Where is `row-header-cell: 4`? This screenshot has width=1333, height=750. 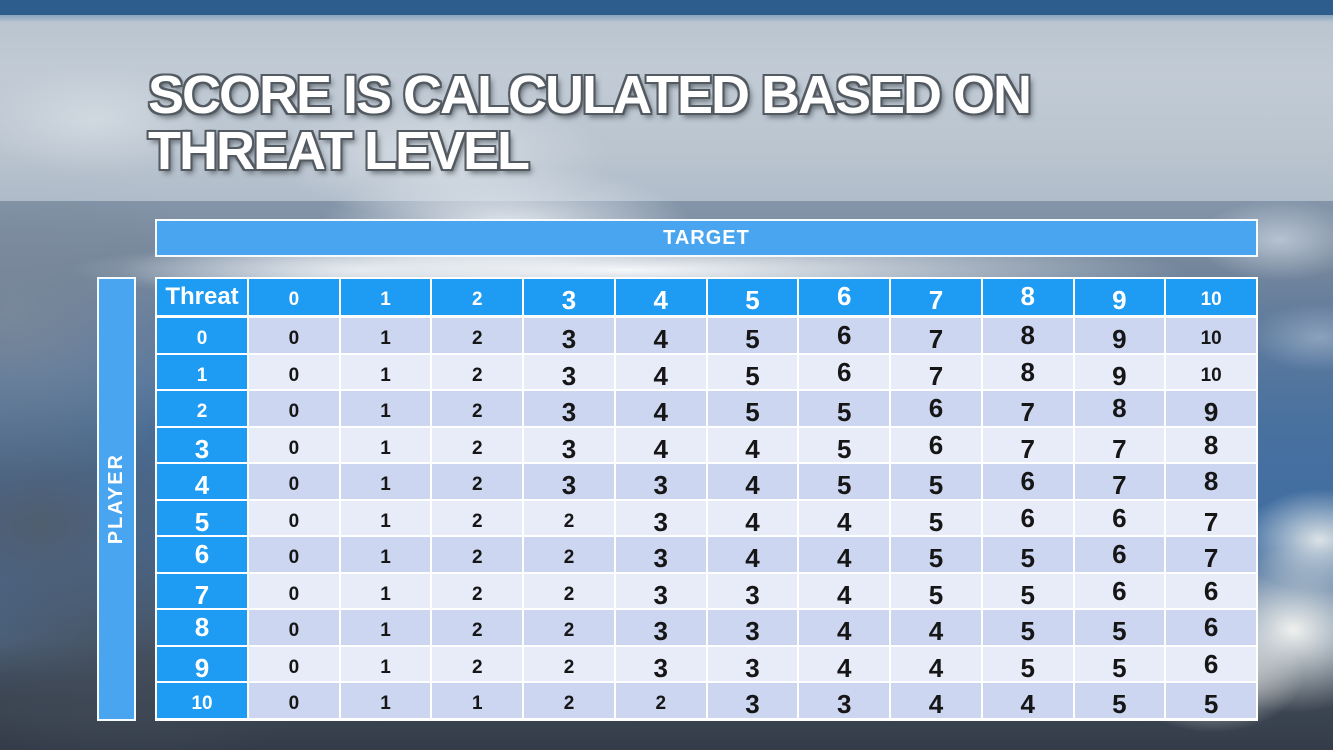
row-header-cell: 4 is located at coordinates (202, 481).